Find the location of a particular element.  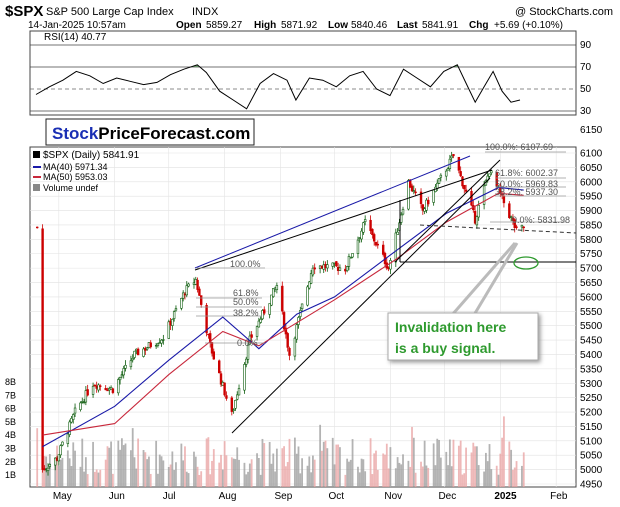

header-last-label: Last is located at coordinates (407, 25).